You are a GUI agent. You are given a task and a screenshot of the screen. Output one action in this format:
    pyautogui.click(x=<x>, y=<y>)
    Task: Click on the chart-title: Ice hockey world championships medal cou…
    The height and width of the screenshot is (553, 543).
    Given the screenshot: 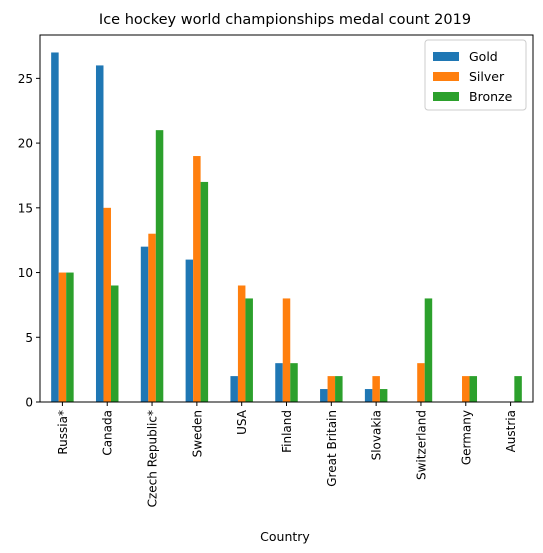 What is the action you would take?
    pyautogui.click(x=285, y=20)
    